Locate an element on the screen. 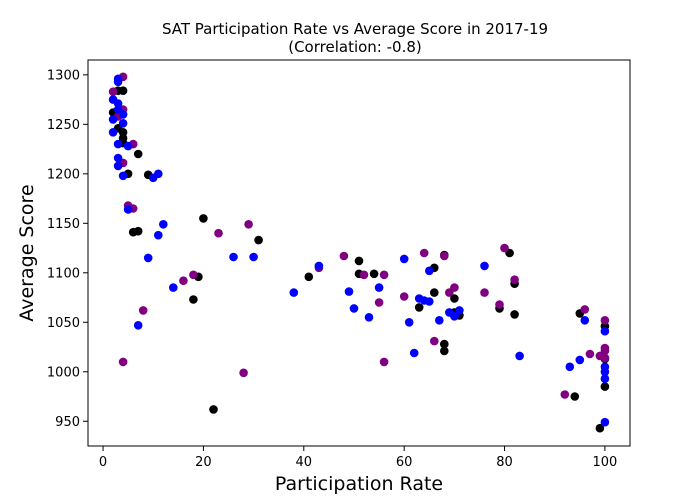  x-tick-label: 40 is located at coordinates (304, 462).